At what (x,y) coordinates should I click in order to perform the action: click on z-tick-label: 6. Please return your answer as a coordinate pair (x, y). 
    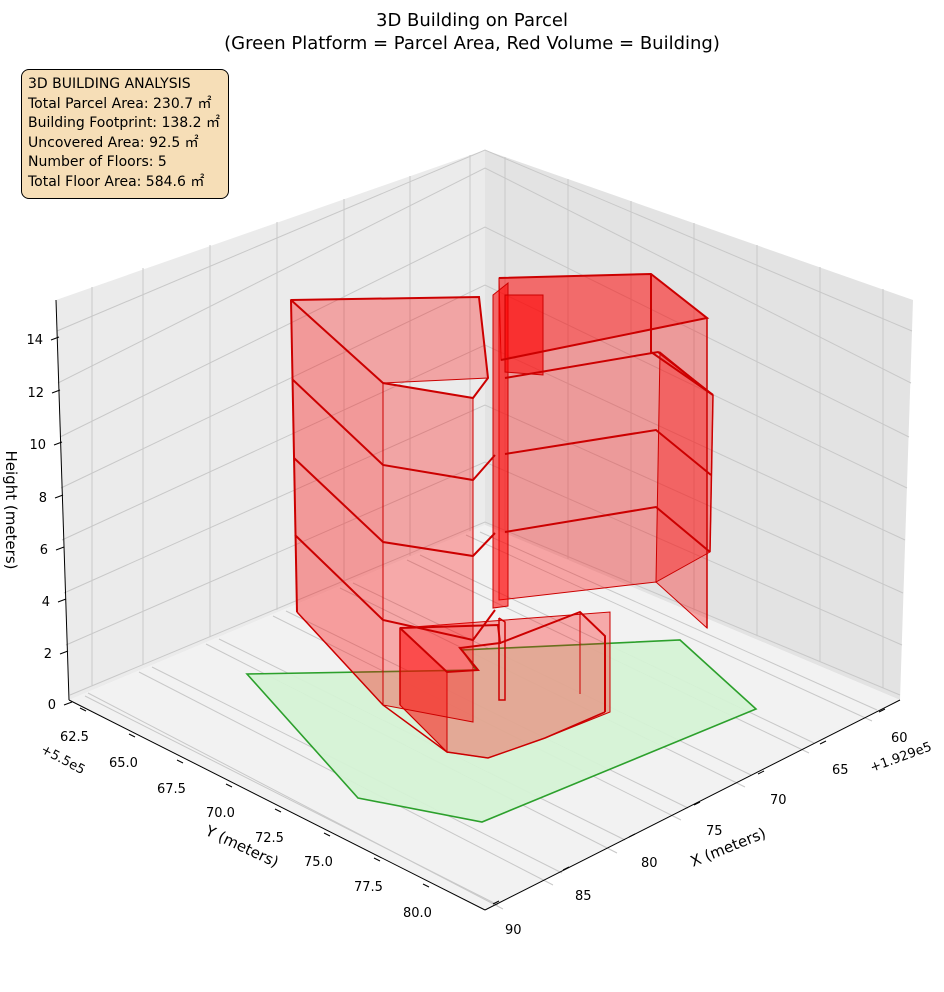
    Looking at the image, I should click on (44, 550).